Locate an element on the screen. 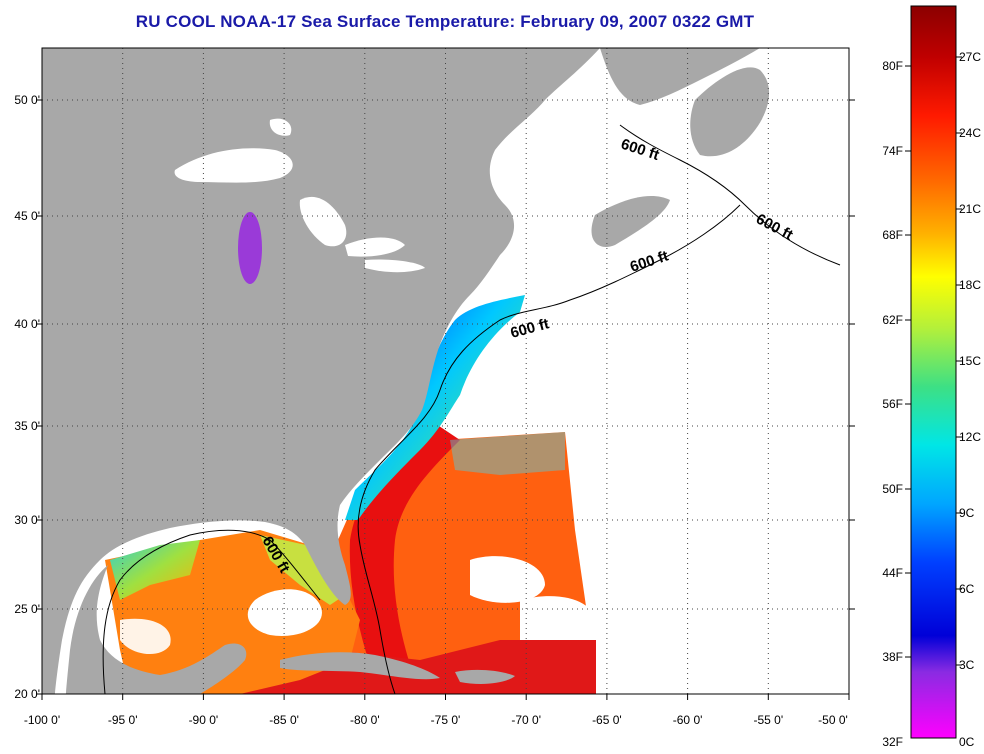 Image resolution: width=984 pixels, height=754 pixels. colorbar-f-label: 62F is located at coordinates (892, 320).